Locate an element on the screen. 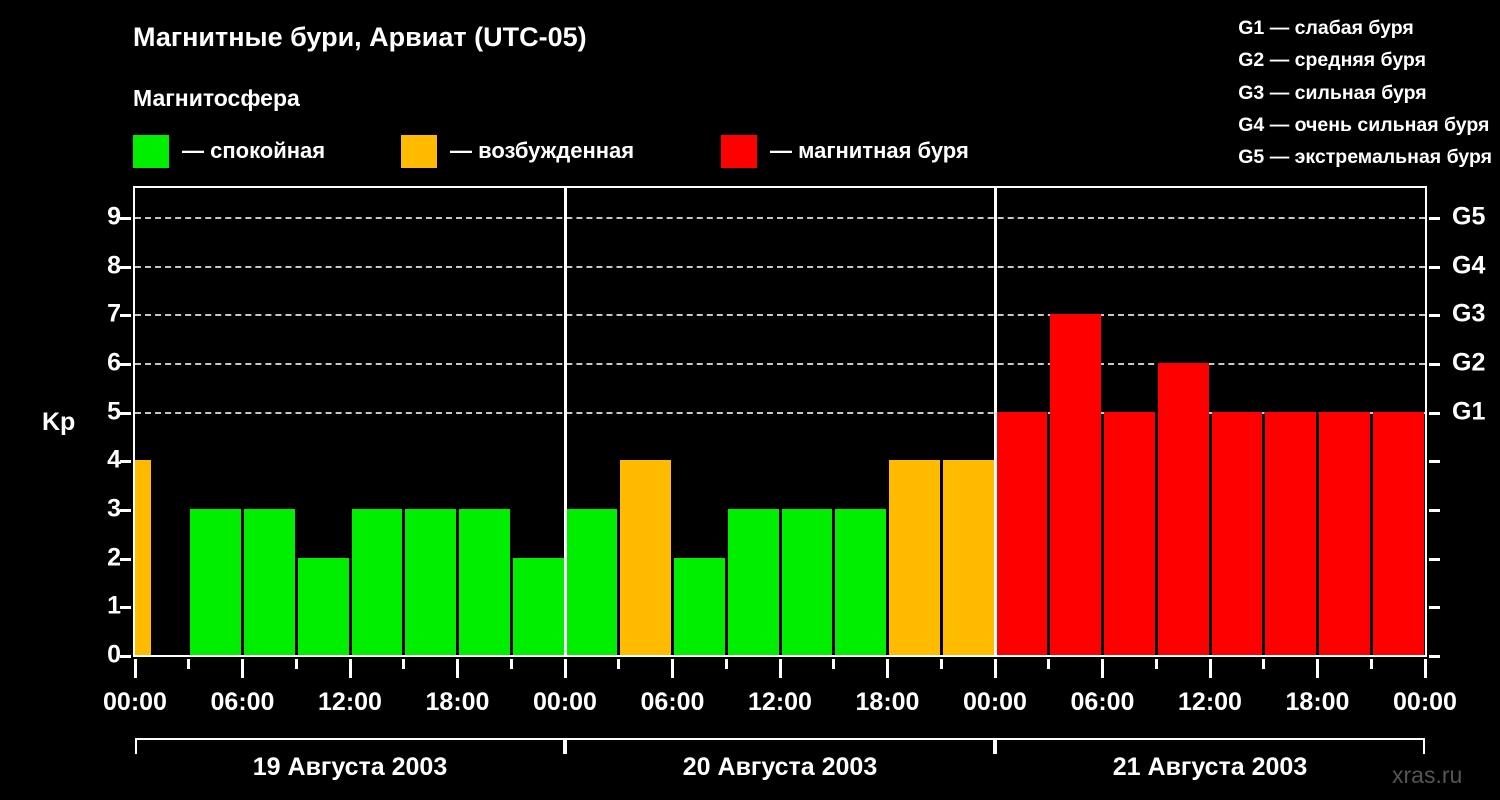 The width and height of the screenshot is (1500, 800). magnetosphere-legend-item-0: — спокойная is located at coordinates (229, 151).